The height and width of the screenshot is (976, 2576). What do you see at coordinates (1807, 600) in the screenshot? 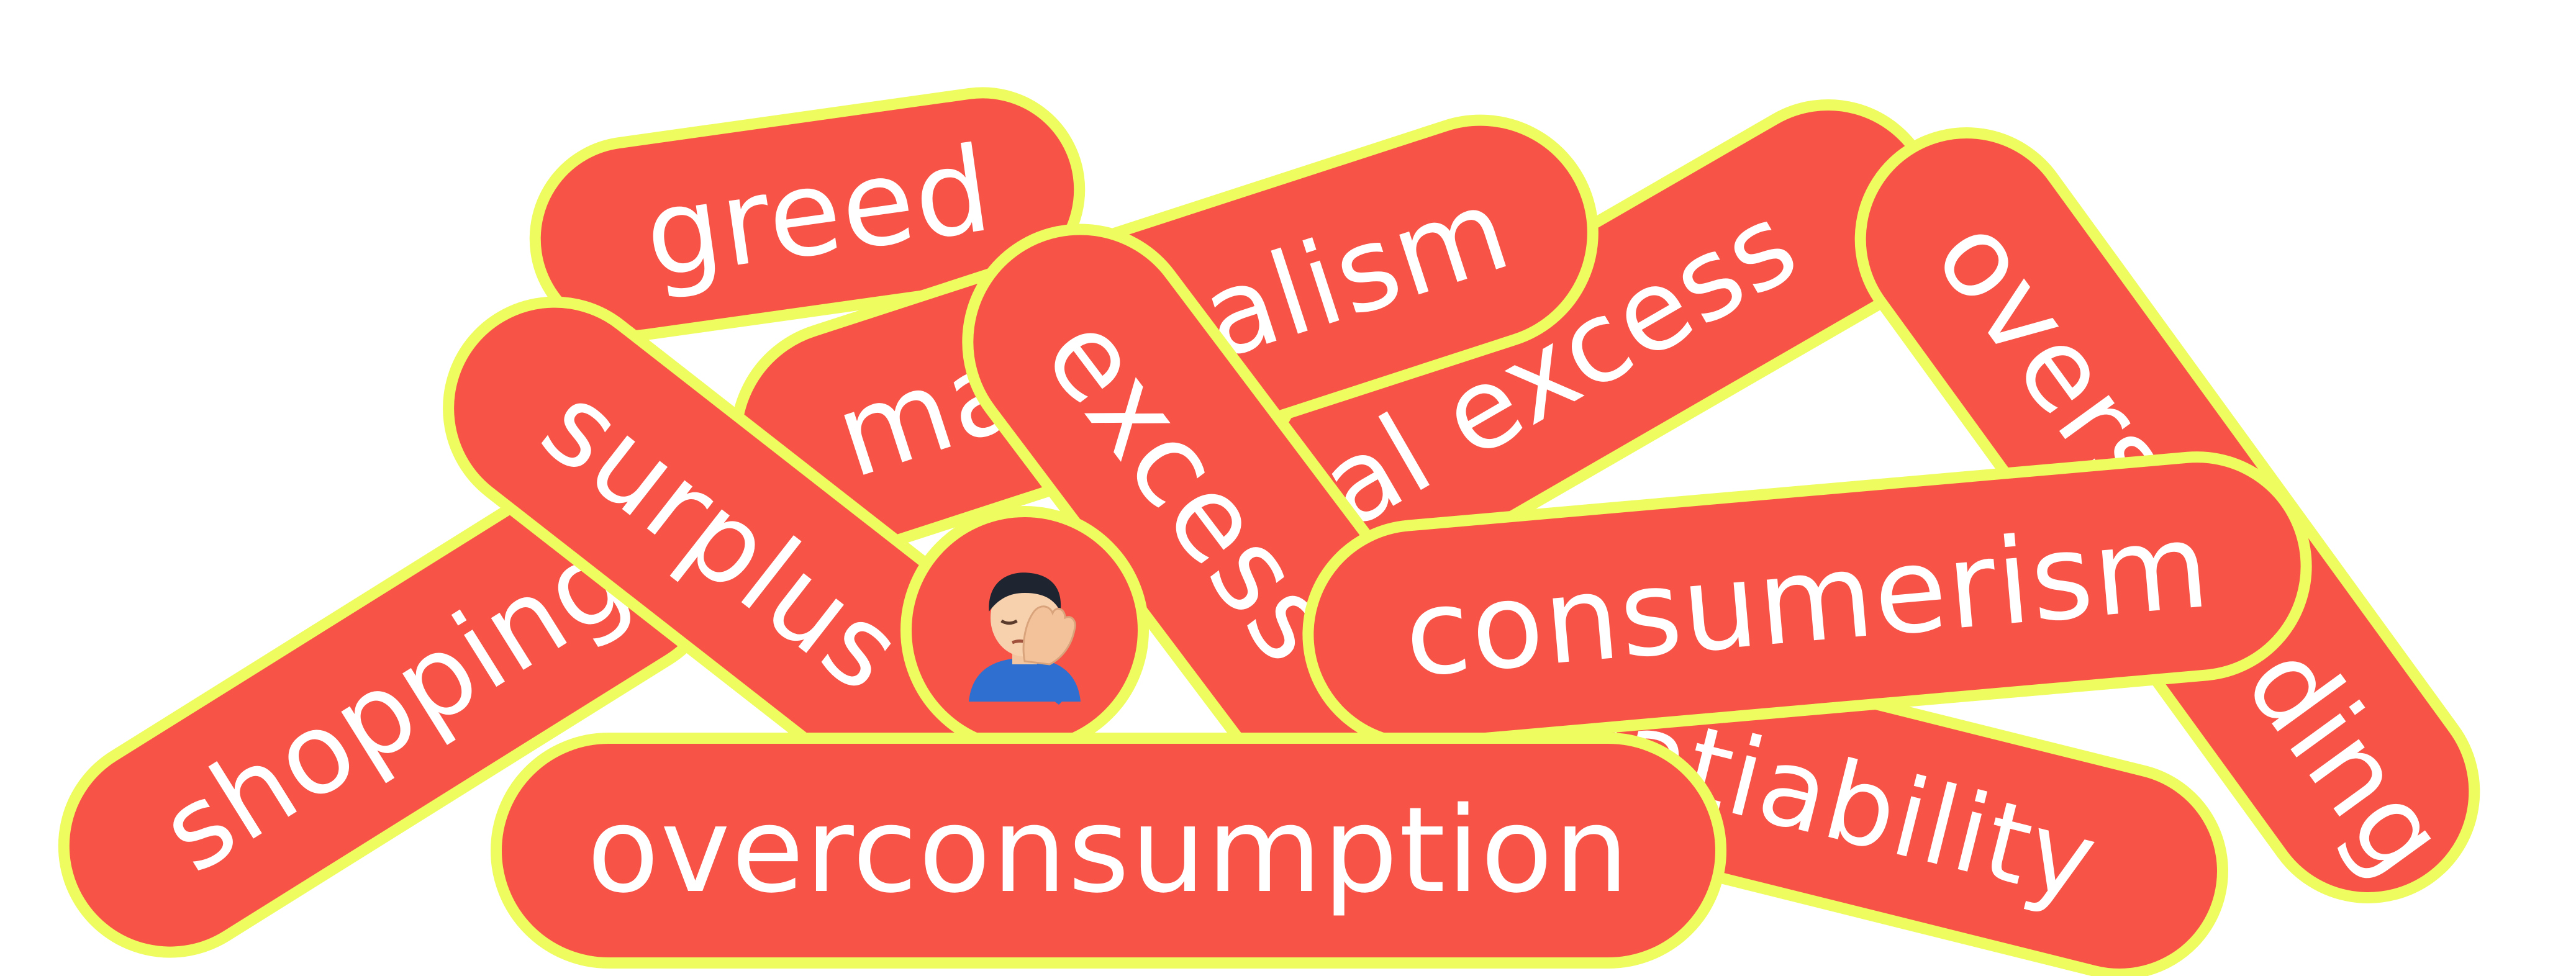
I see `pill-consumerism-label: consumerism` at bounding box center [1807, 600].